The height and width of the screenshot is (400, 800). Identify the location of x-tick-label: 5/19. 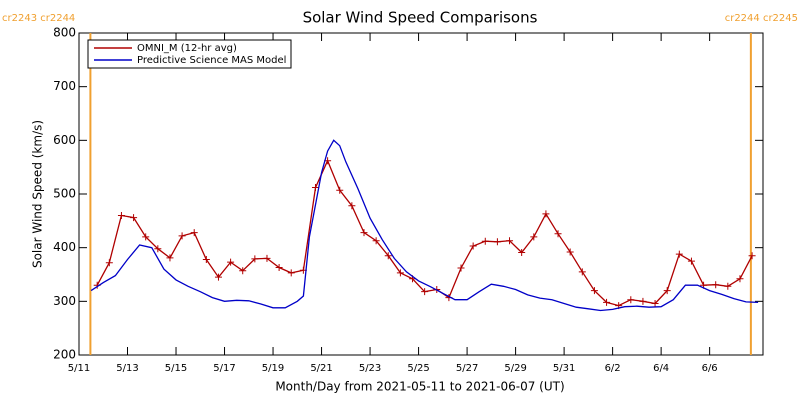
(273, 368).